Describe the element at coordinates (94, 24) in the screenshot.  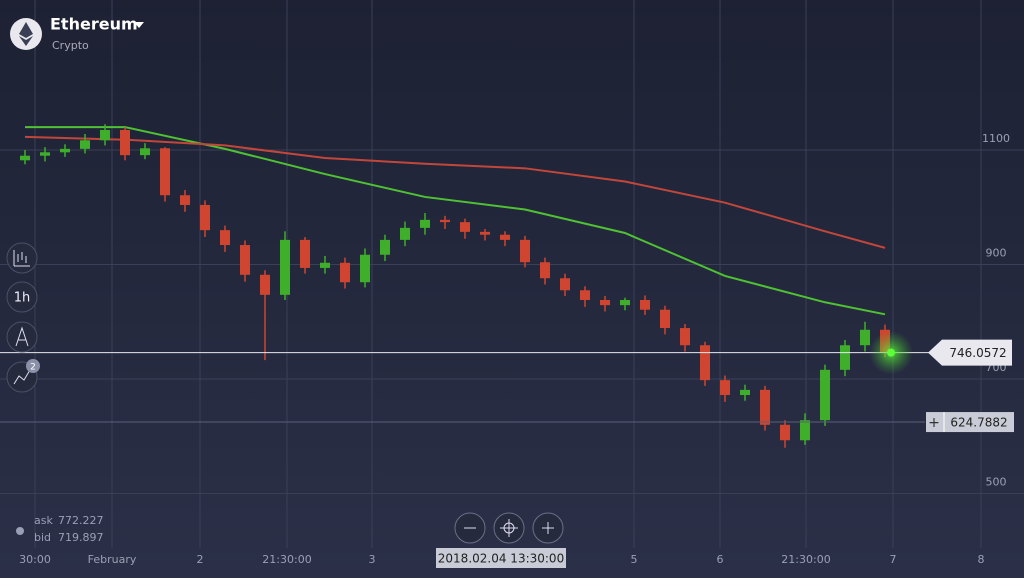
I see `asset-title: Ethereum` at that location.